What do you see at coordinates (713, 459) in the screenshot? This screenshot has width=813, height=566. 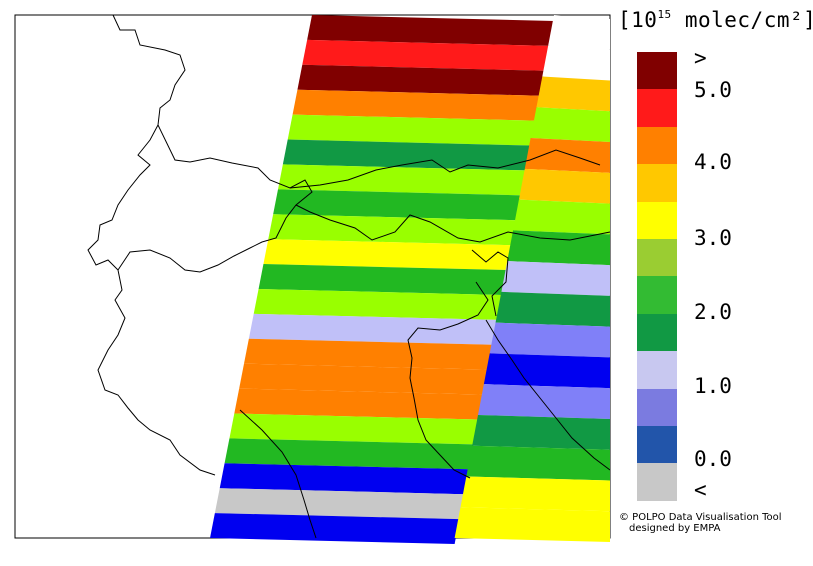 I see `legend-label: 0.0` at bounding box center [713, 459].